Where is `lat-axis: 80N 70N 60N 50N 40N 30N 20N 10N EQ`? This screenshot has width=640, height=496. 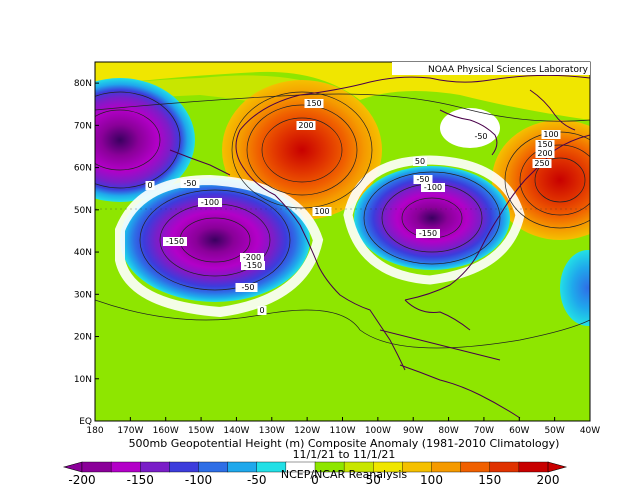 lat-axis: 80N 70N 60N 50N 40N 30N 20N 10N EQ is located at coordinates (86, 253).